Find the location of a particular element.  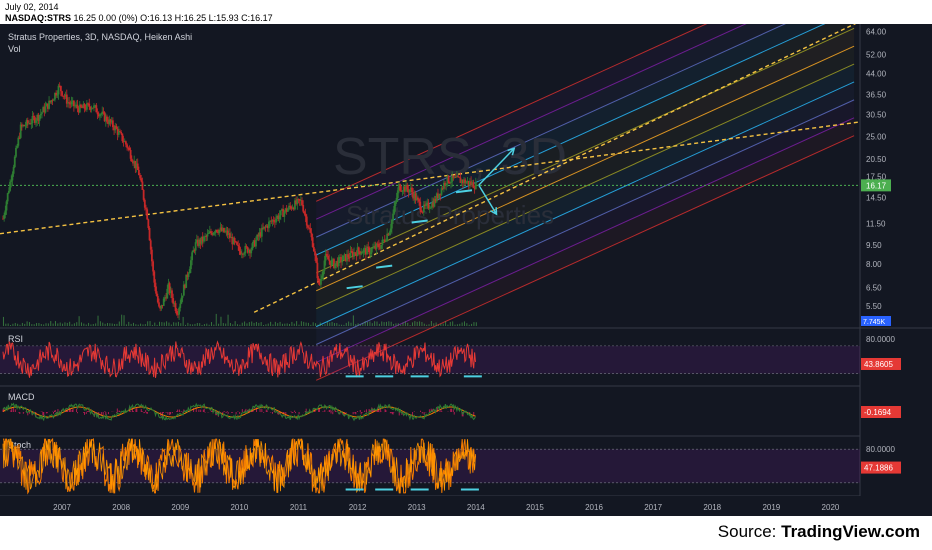

pitchfork-line is located at coordinates (512, 113).